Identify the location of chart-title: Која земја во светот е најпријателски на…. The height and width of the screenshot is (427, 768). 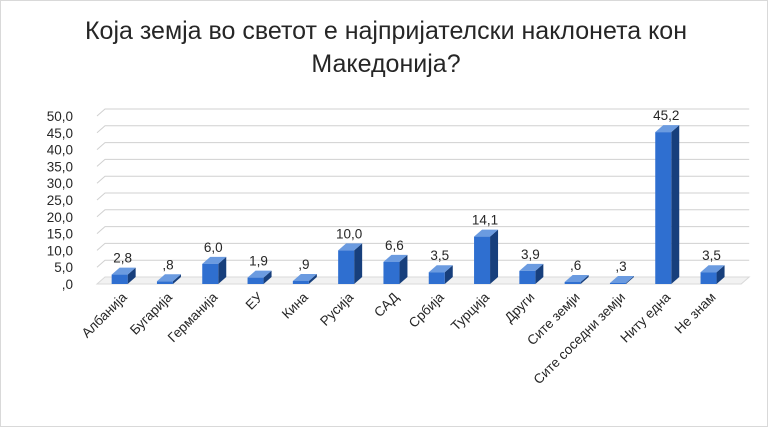
(386, 47).